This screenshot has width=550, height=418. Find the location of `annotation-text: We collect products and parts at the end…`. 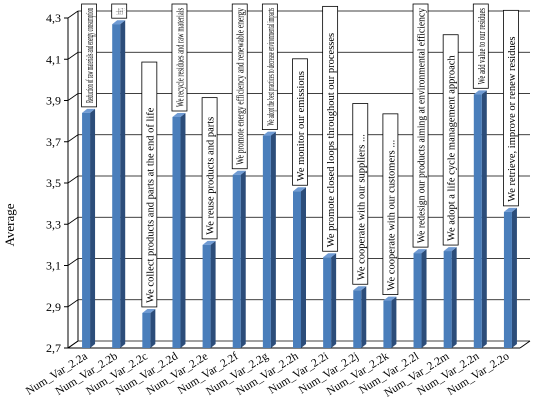

annotation-text: We collect products and parts at the end… is located at coordinates (150, 205).